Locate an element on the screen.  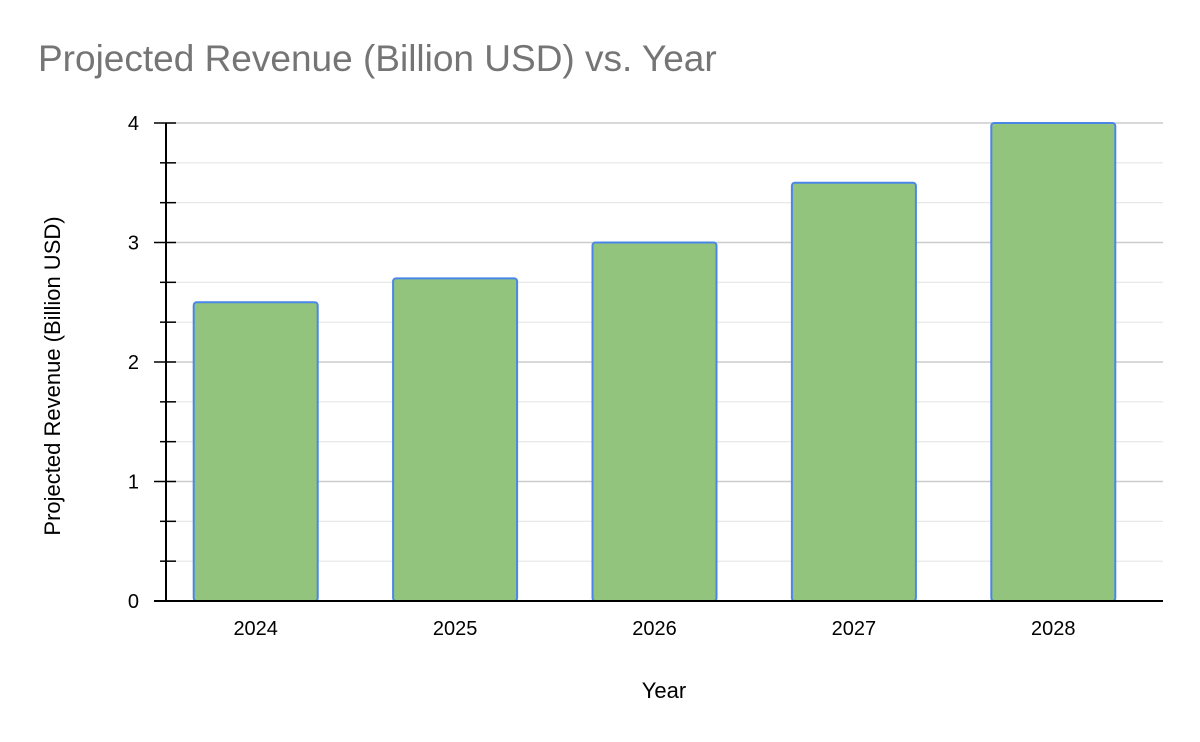
y-tick-label: 3 is located at coordinates (133, 244).